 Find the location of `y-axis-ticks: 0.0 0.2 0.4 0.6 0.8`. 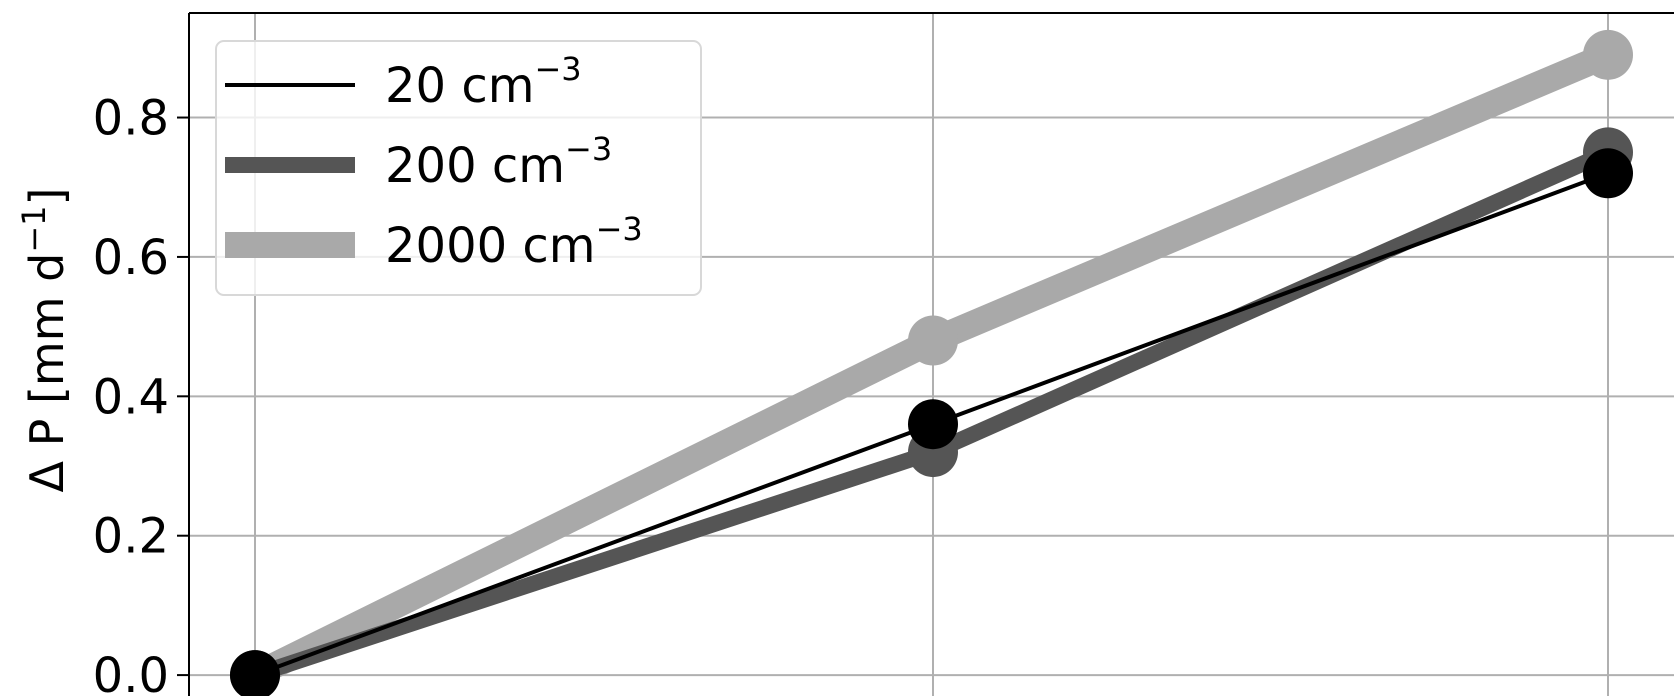

y-axis-ticks: 0.0 0.2 0.4 0.6 0.8 is located at coordinates (141, 393).